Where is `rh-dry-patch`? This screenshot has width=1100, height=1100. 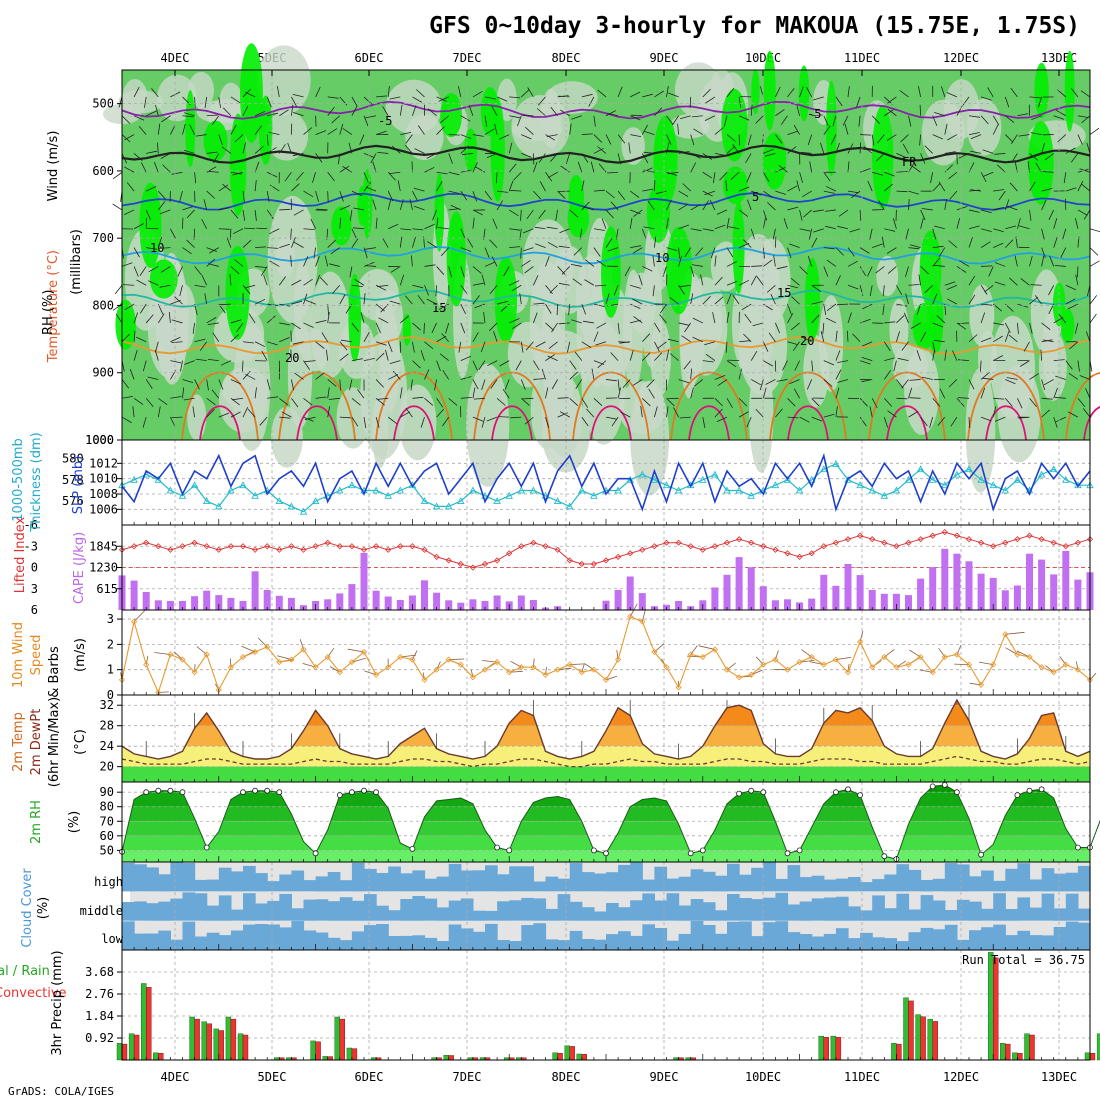 rh-dry-patch is located at coordinates (887, 276).